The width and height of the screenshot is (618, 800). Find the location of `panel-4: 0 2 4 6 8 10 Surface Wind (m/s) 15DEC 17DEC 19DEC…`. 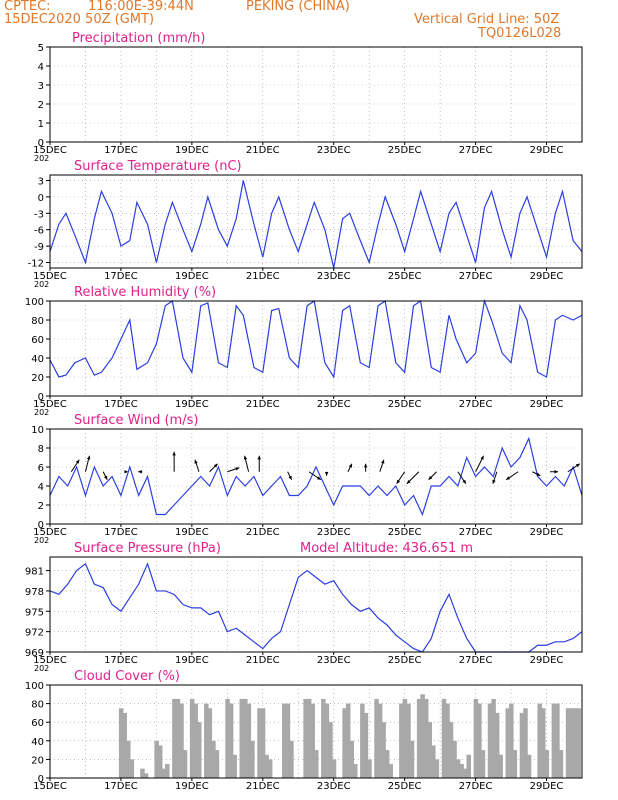

panel-4: 0 2 4 6 8 10 Surface Wind (m/s) 15DEC 17DEC 19DEC… is located at coordinates (307, 479).